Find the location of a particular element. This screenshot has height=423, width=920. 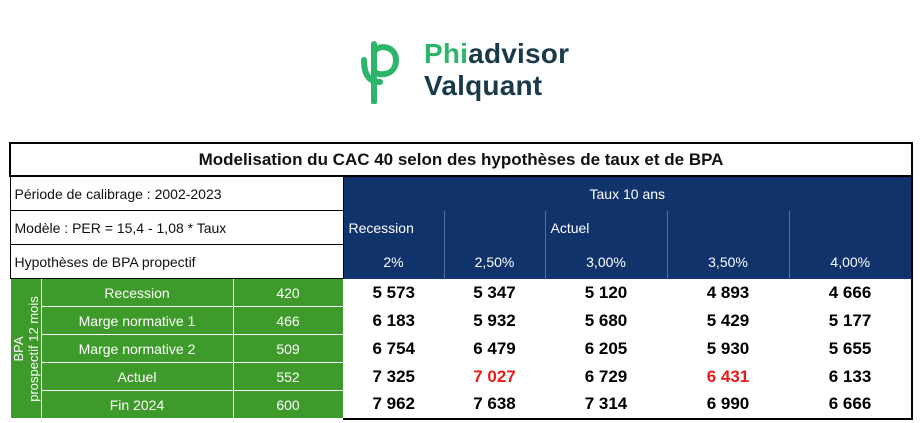

rate-cell: 3,00% is located at coordinates (605, 261).